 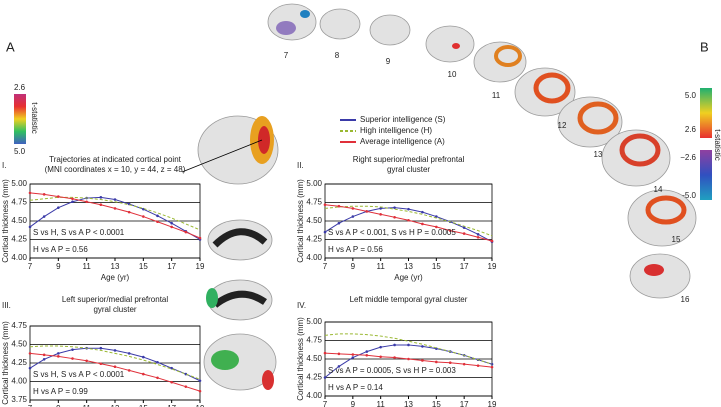 I want to click on x-tick-label: 7, so click(x=325, y=266).